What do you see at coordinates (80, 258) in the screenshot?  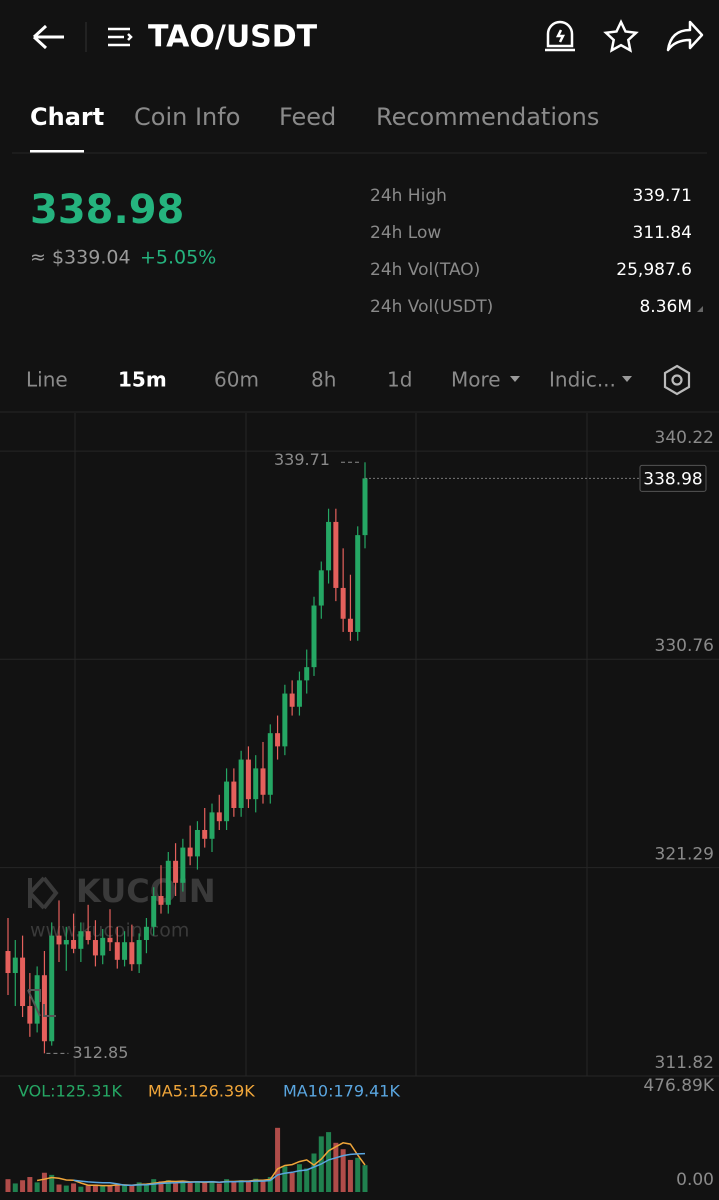 I see `approx-price: ≈ $339.04` at bounding box center [80, 258].